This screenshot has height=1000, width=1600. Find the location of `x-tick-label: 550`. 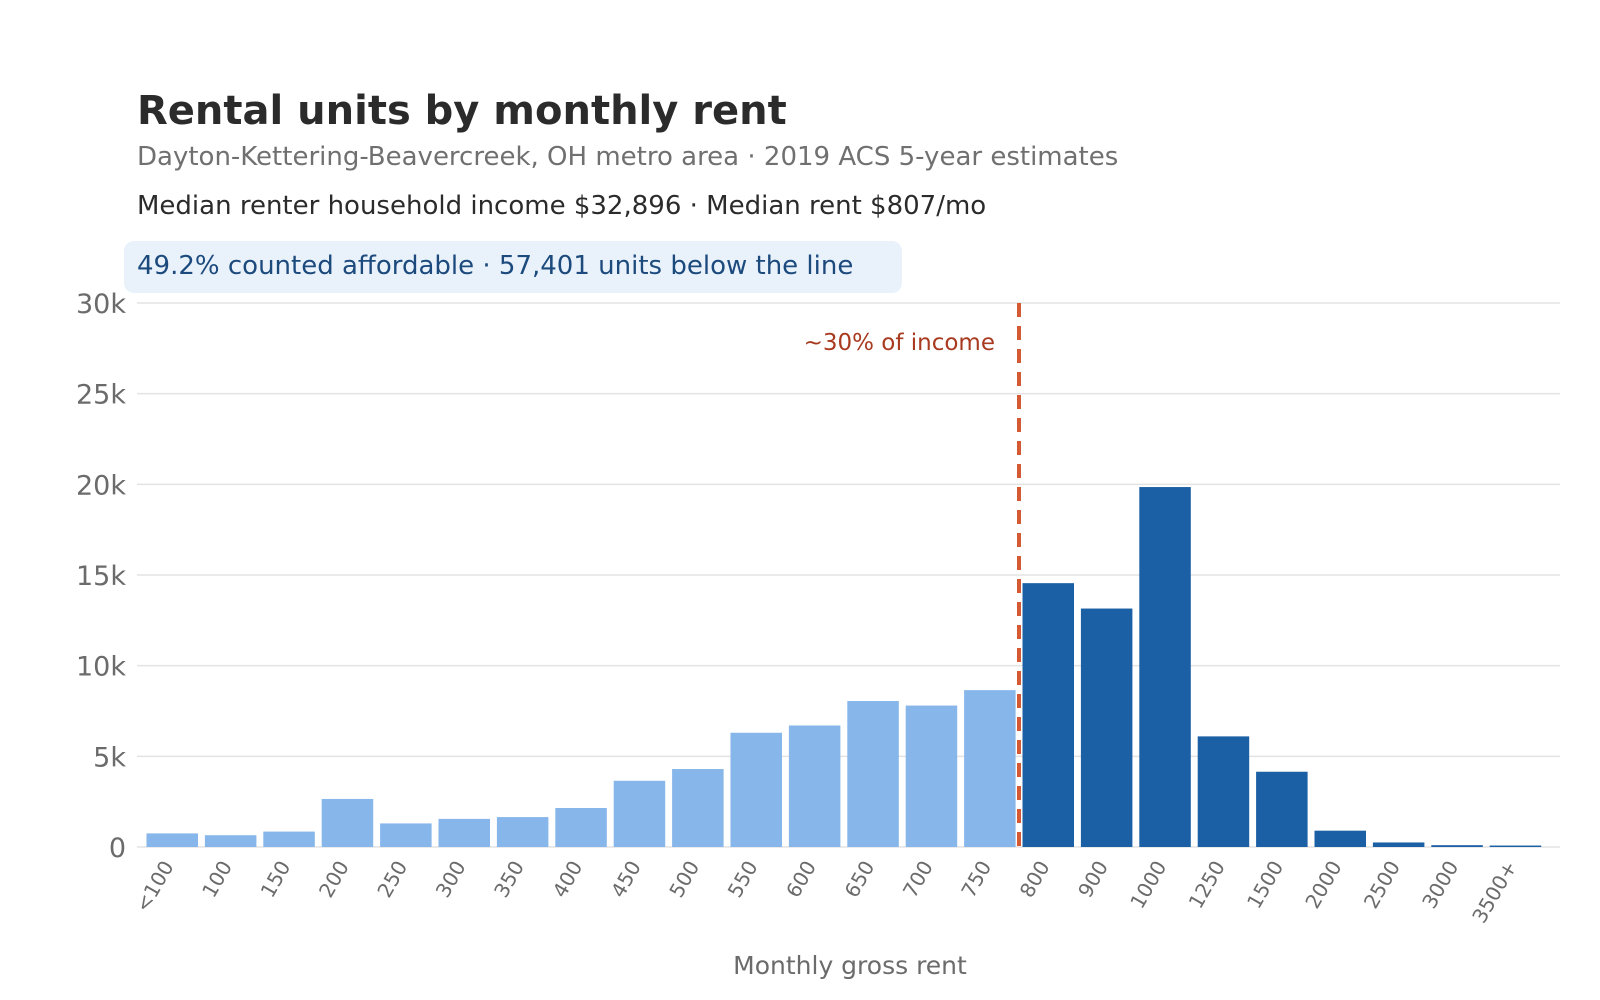

x-tick-label: 550 is located at coordinates (743, 879).